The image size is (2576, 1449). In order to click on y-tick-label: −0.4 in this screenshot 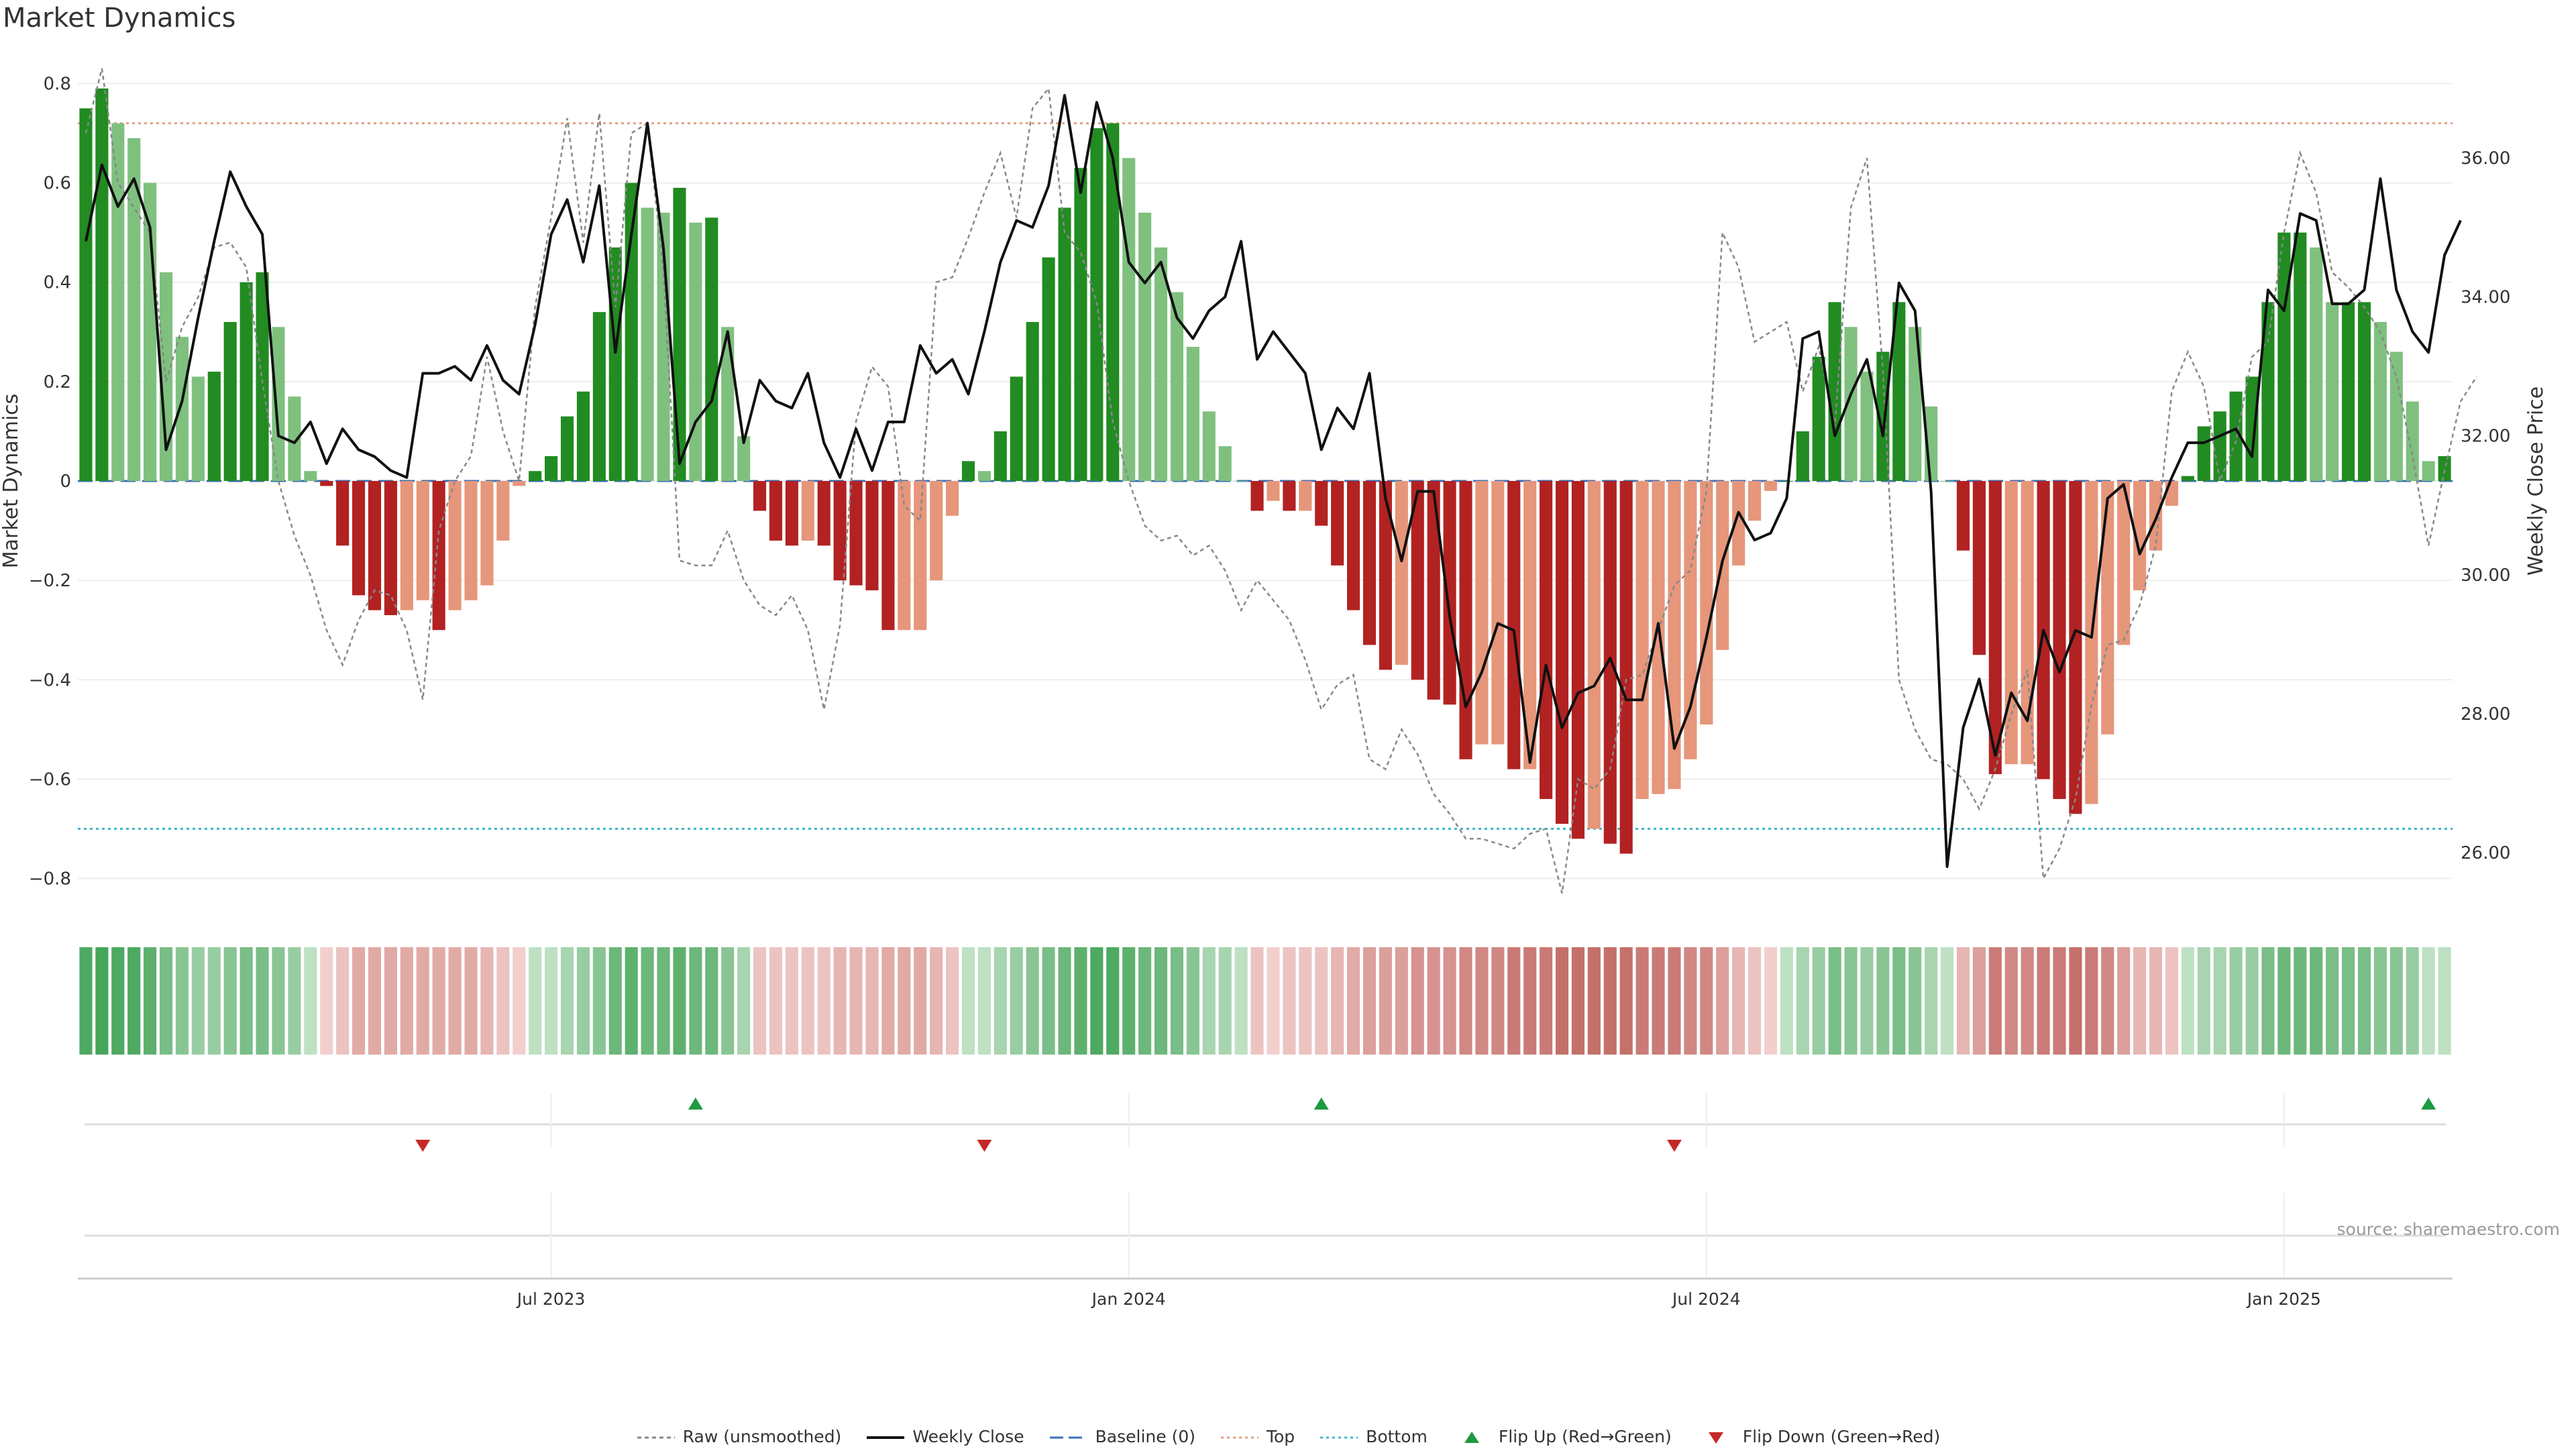, I will do `click(50, 680)`.